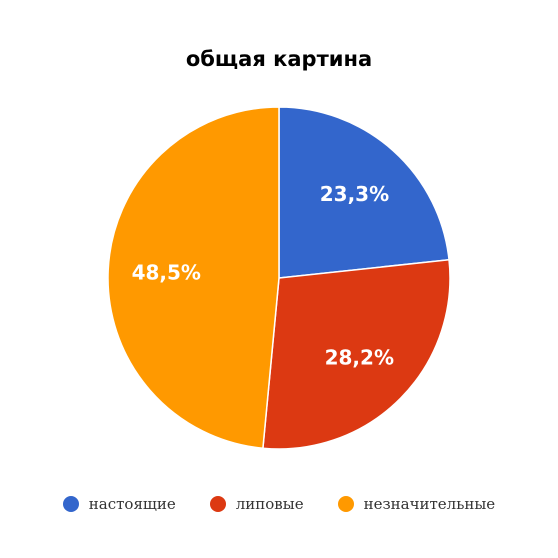 The width and height of the screenshot is (558, 558). I want to click on legend-item-neznachitelnye: незначительные, so click(416, 504).